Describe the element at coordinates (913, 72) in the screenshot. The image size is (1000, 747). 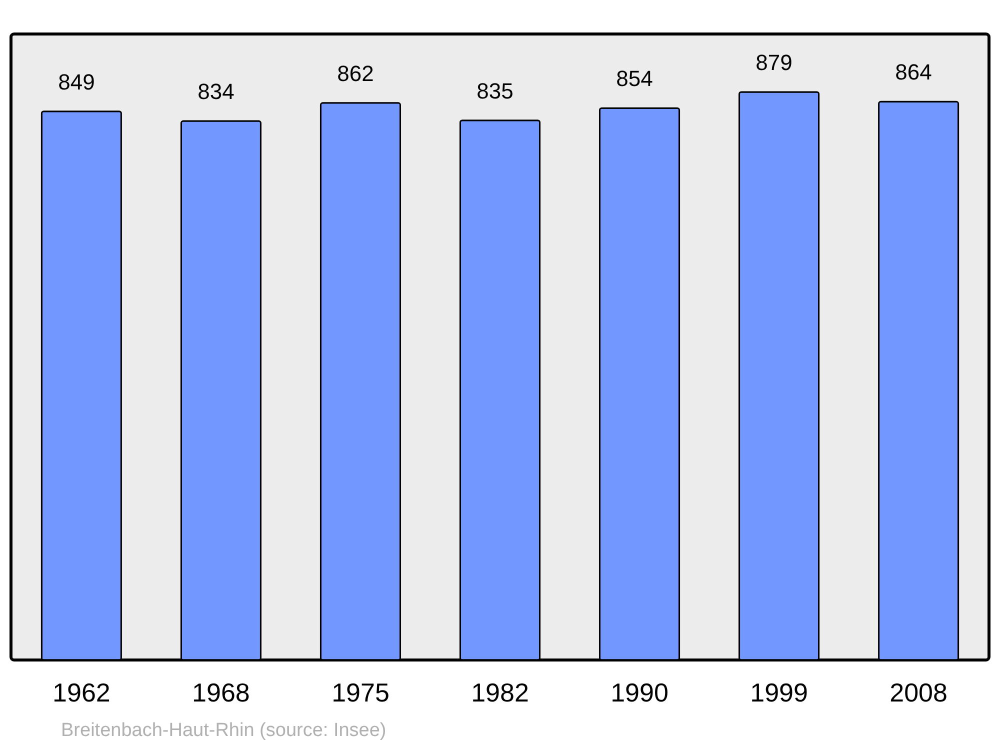
I see `data-label: 864` at that location.